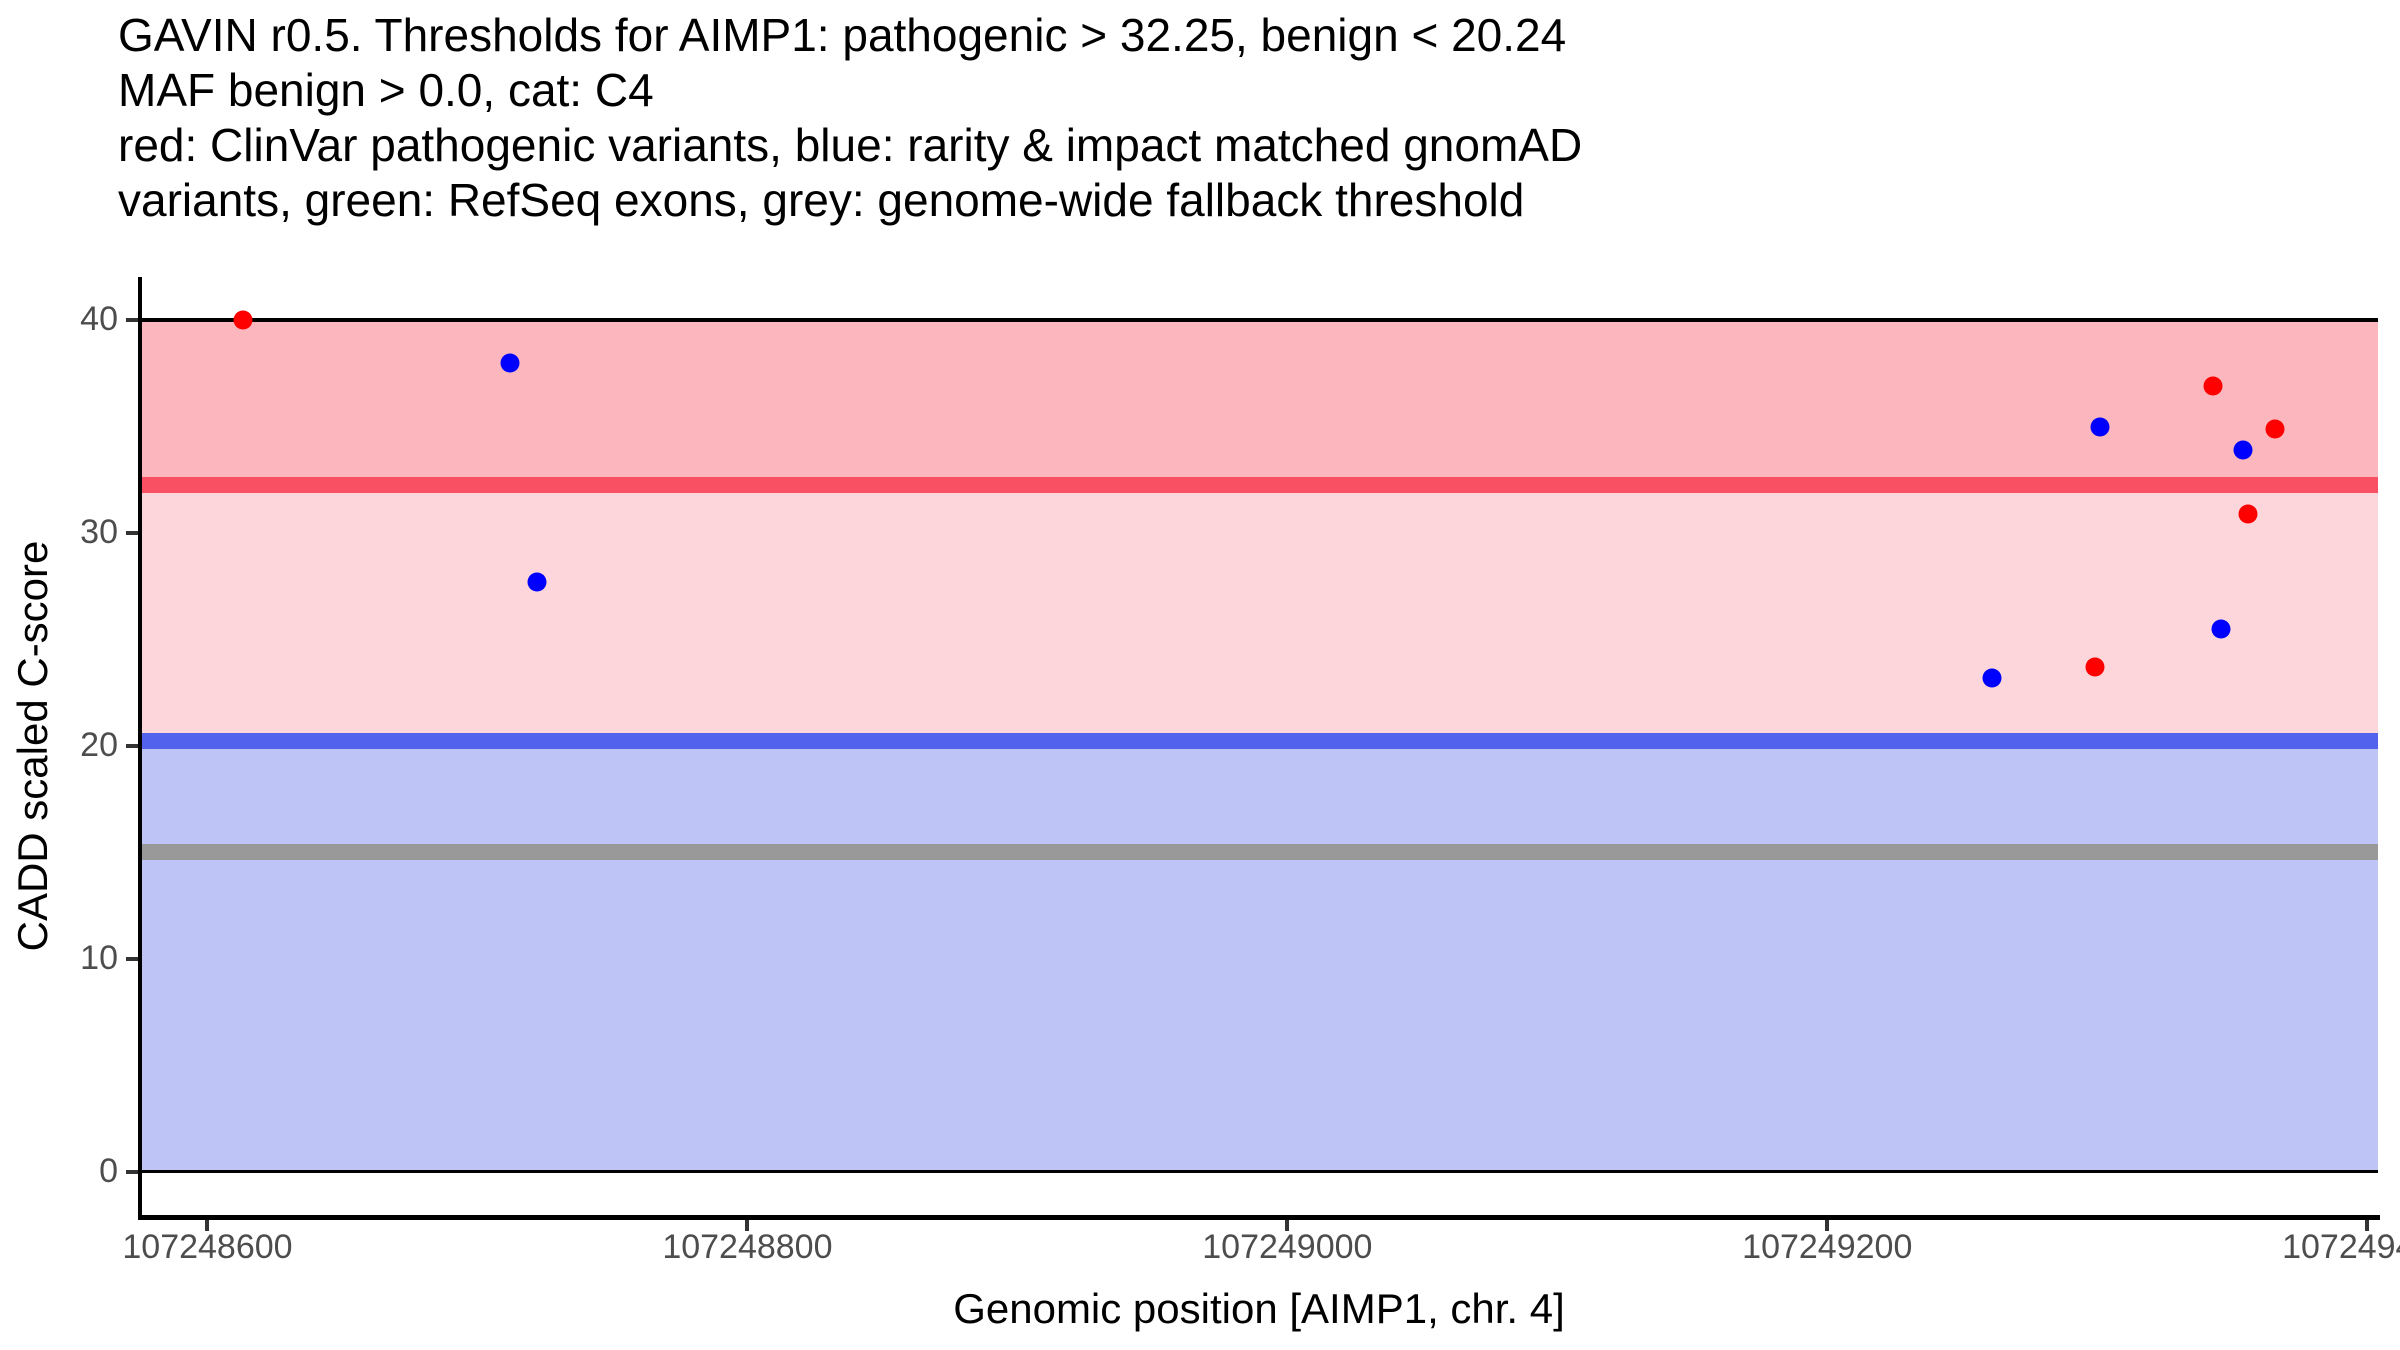  What do you see at coordinates (2341, 1247) in the screenshot?
I see `x-tick-label-107249400: 107249400` at bounding box center [2341, 1247].